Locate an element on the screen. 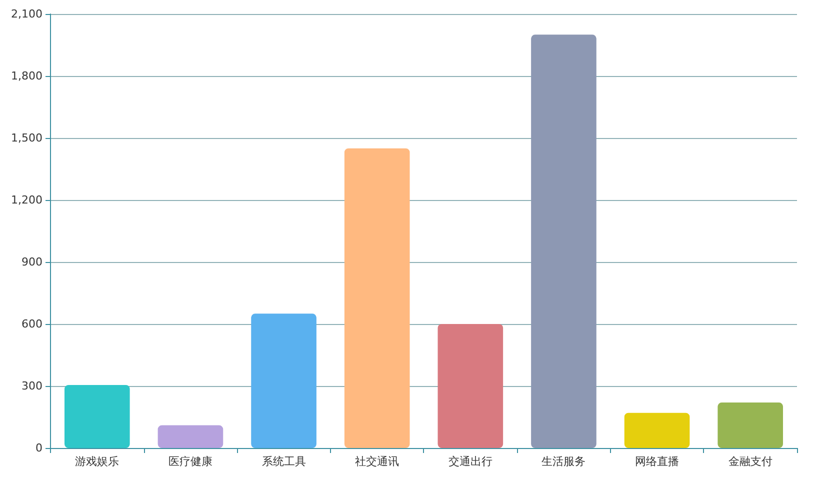  y-tick-label: 1,500 is located at coordinates (26, 138).